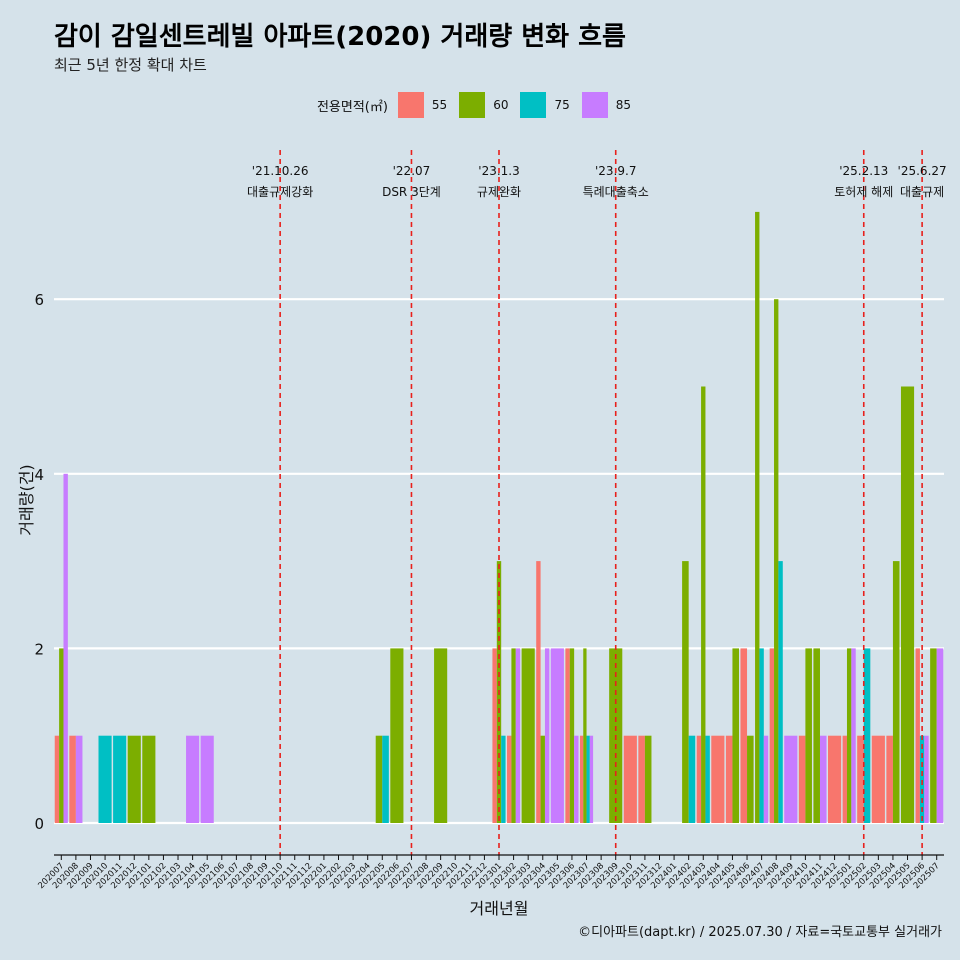  Describe the element at coordinates (922, 192) in the screenshot. I see `annotation-label: 대출규제` at that location.